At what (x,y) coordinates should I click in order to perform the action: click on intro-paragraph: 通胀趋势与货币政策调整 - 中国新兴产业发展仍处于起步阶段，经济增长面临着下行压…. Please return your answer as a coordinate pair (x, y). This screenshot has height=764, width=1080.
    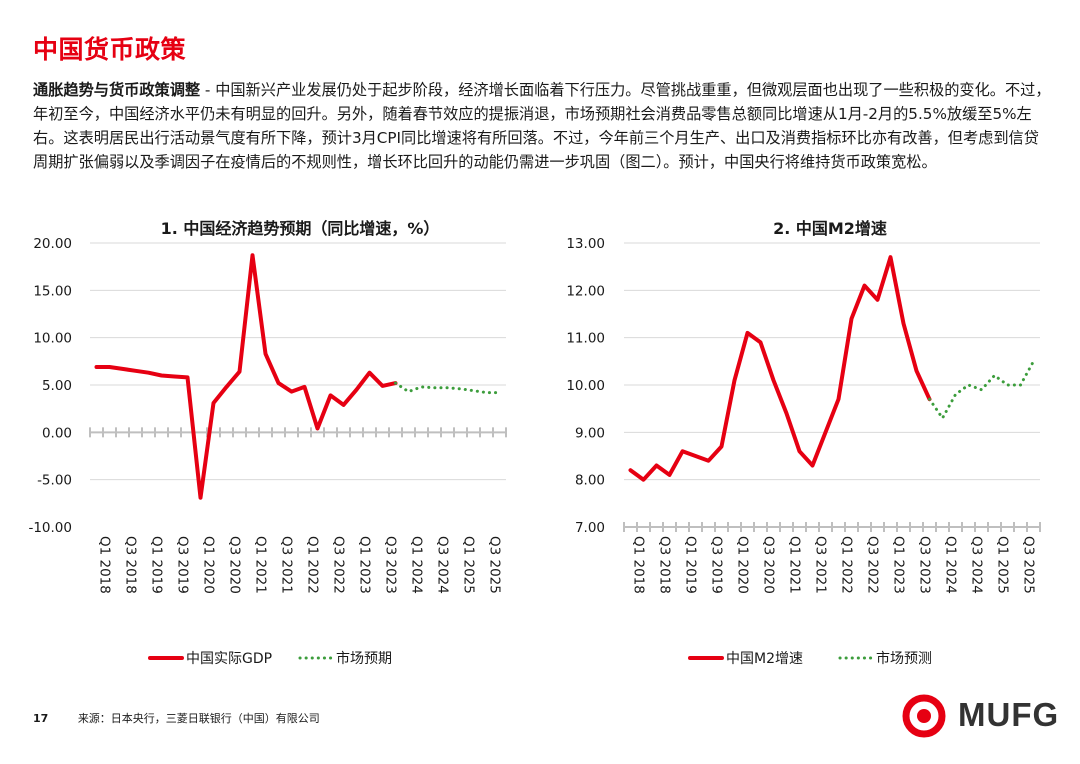
    Looking at the image, I should click on (542, 126).